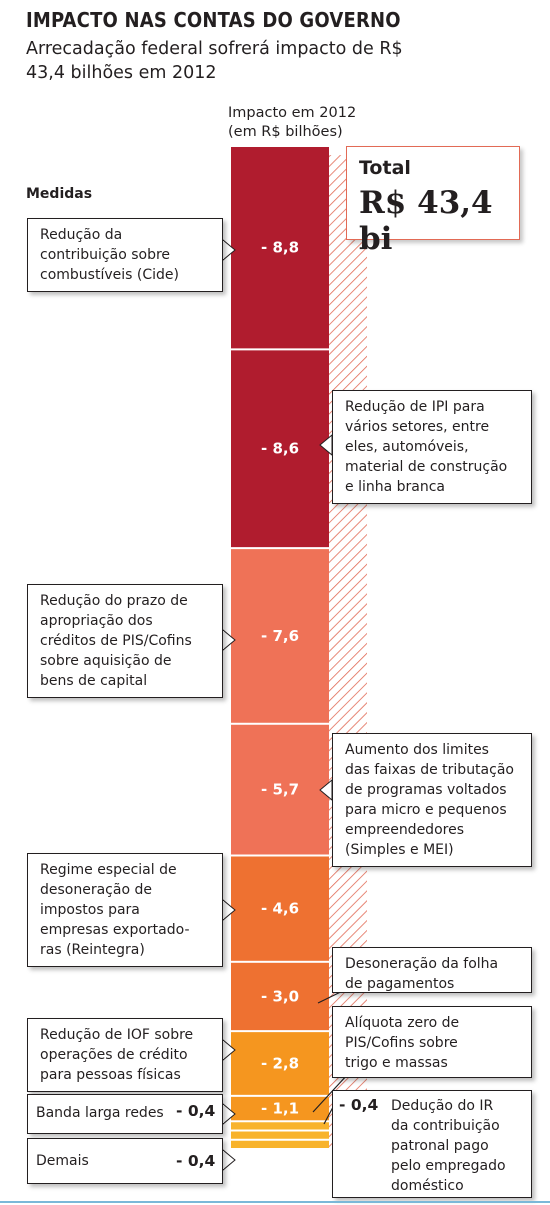 The image size is (550, 1205). I want to click on bar-value-label-7: - 2,8, so click(280, 1063).